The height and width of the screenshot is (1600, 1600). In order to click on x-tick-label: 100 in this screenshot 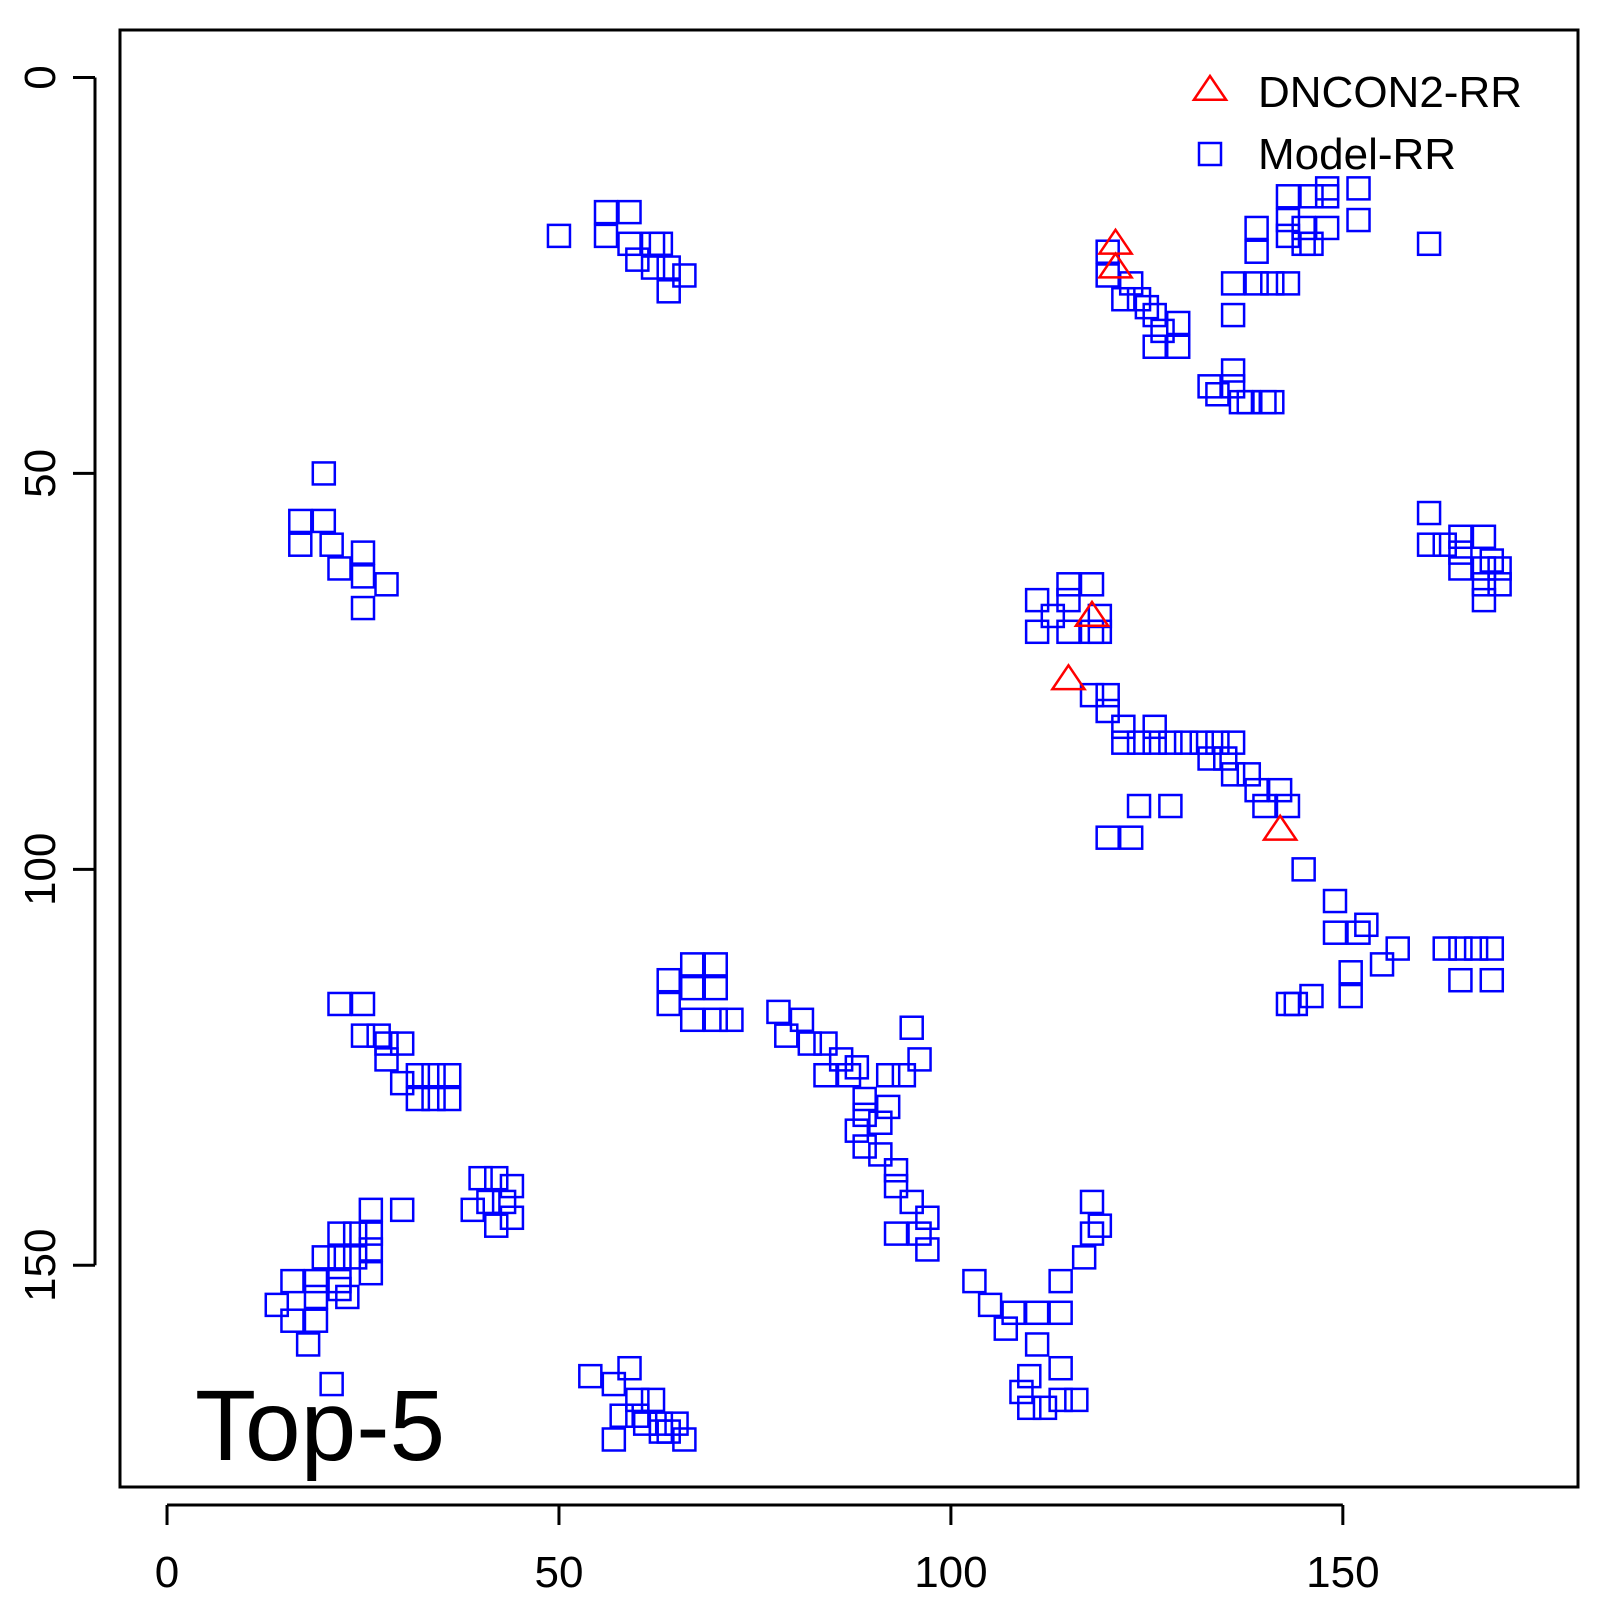, I will do `click(950, 1572)`.